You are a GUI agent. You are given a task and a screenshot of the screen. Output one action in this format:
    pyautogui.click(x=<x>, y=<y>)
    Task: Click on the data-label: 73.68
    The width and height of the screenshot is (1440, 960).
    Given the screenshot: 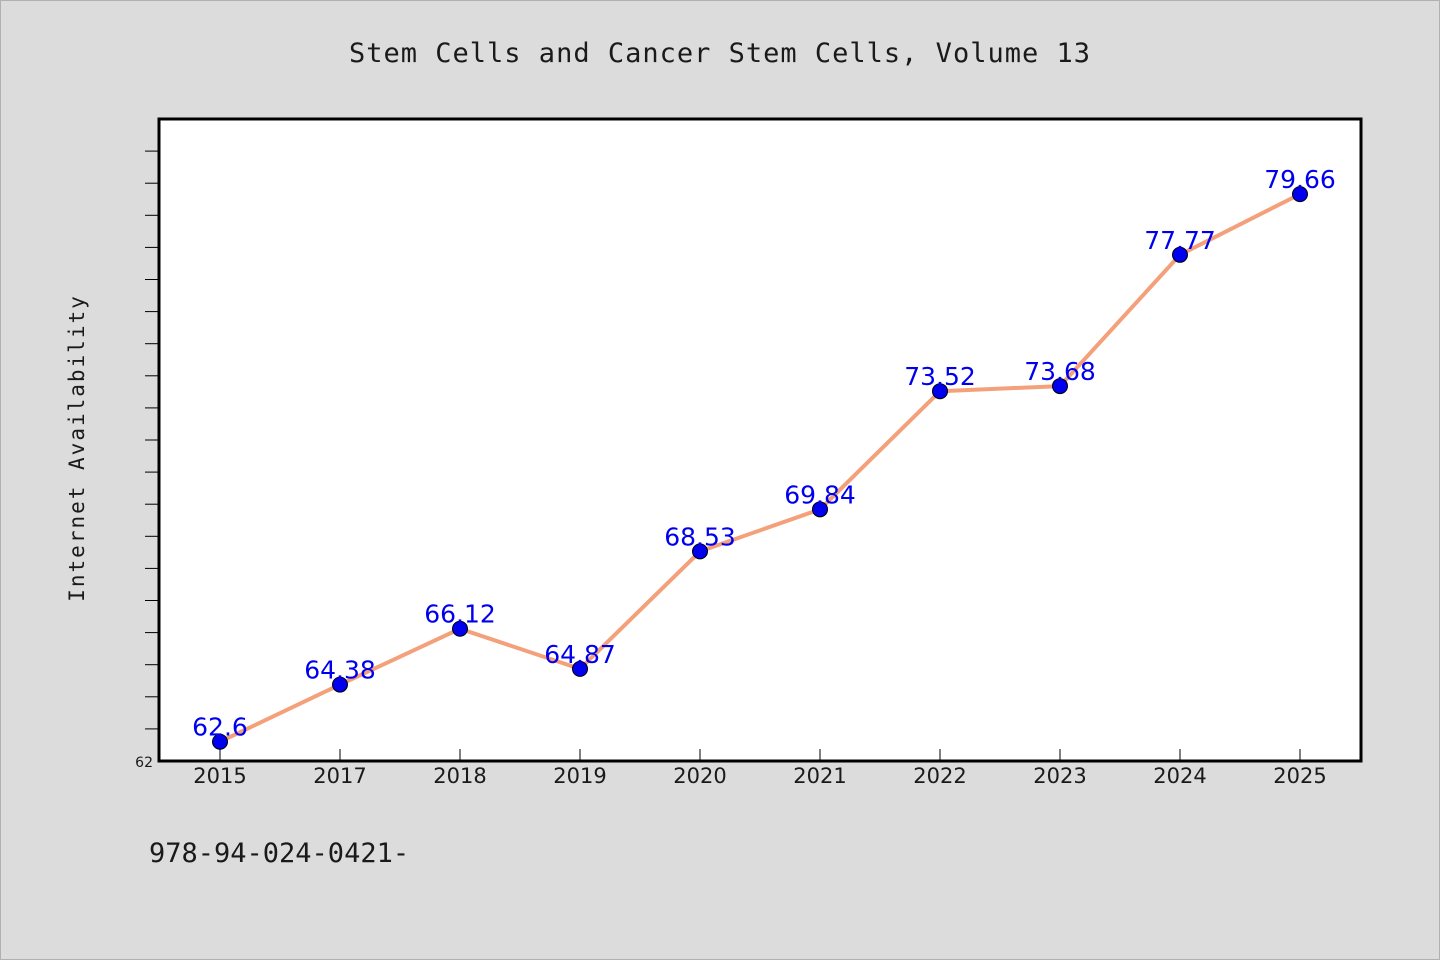 What is the action you would take?
    pyautogui.click(x=1060, y=371)
    